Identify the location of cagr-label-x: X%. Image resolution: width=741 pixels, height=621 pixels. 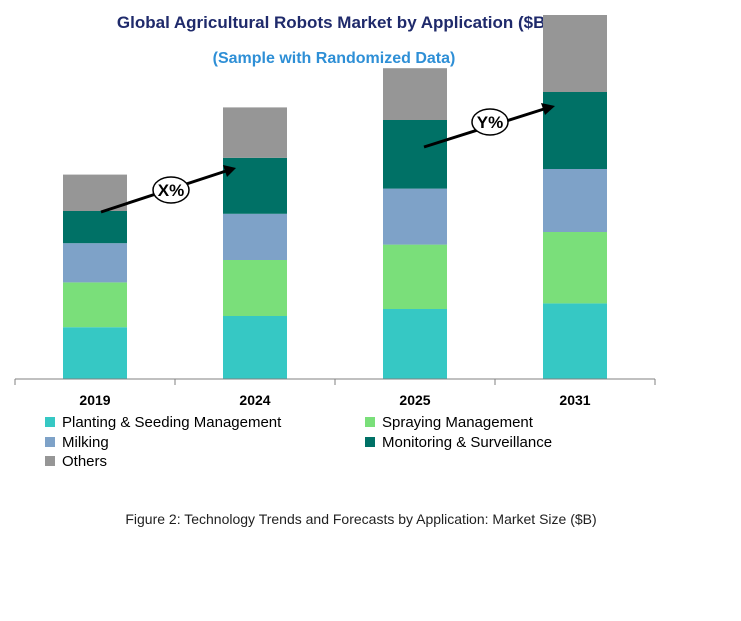
(171, 190).